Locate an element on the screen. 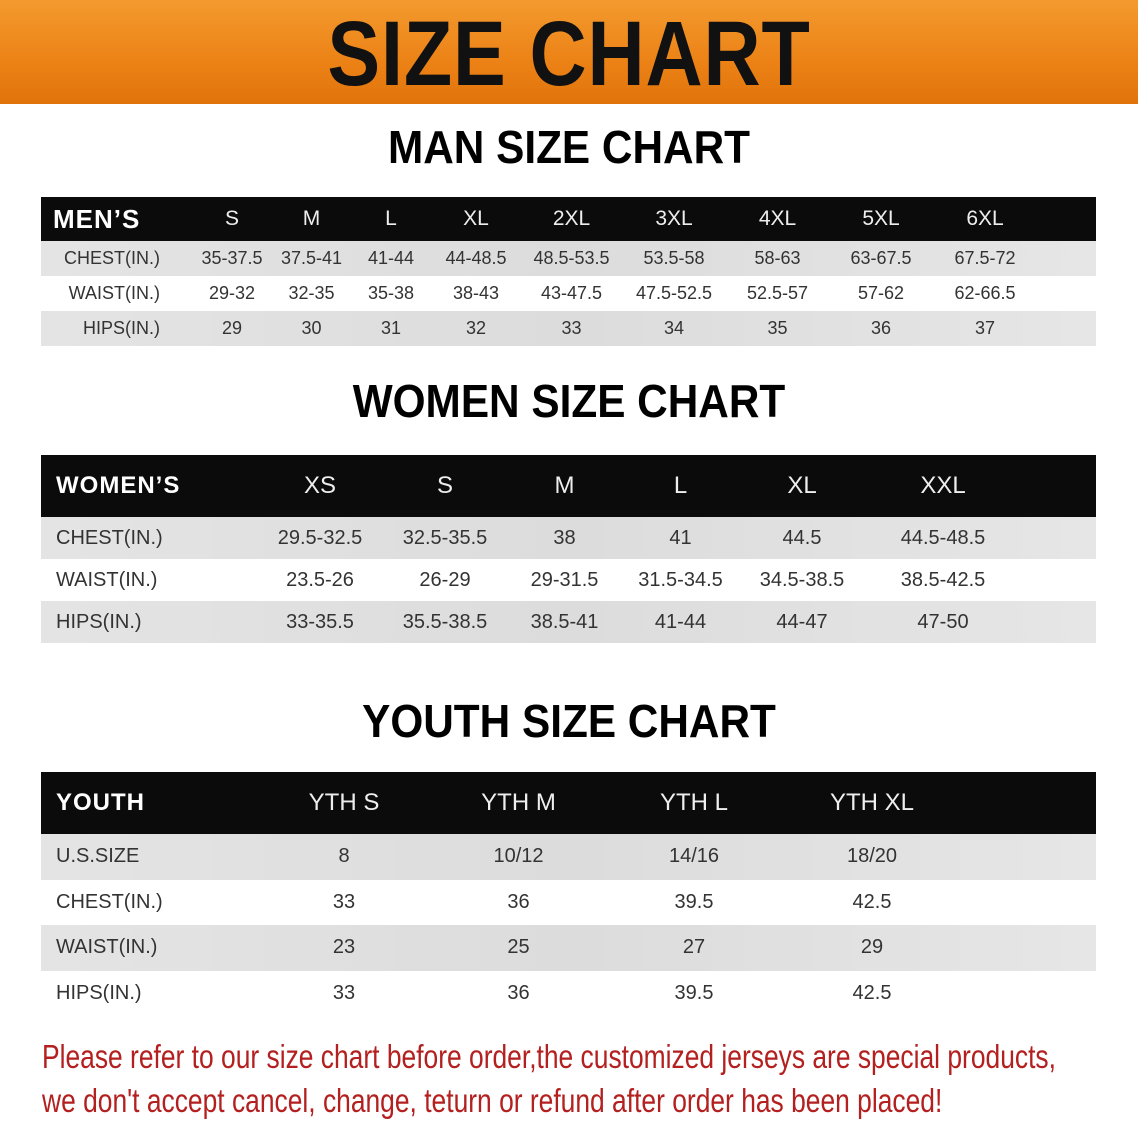 Image resolution: width=1138 pixels, height=1132 pixels. measurement-cell: 38.5-42.5 is located at coordinates (943, 579).